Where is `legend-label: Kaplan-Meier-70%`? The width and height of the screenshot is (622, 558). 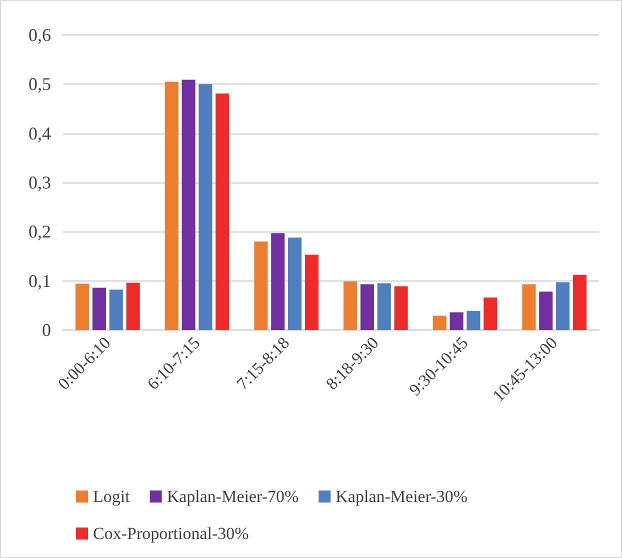
legend-label: Kaplan-Meier-70% is located at coordinates (232, 496).